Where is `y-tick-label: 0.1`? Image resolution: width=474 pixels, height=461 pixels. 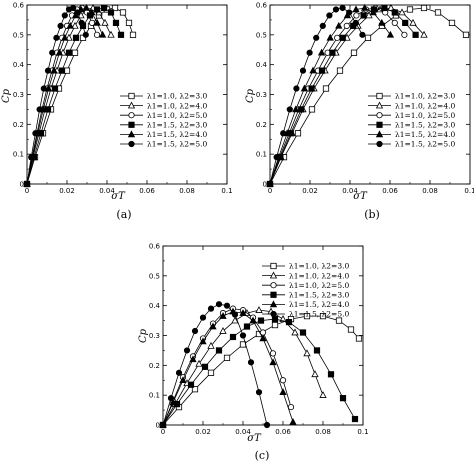 y-tick-label: 0.1 is located at coordinates (261, 155).